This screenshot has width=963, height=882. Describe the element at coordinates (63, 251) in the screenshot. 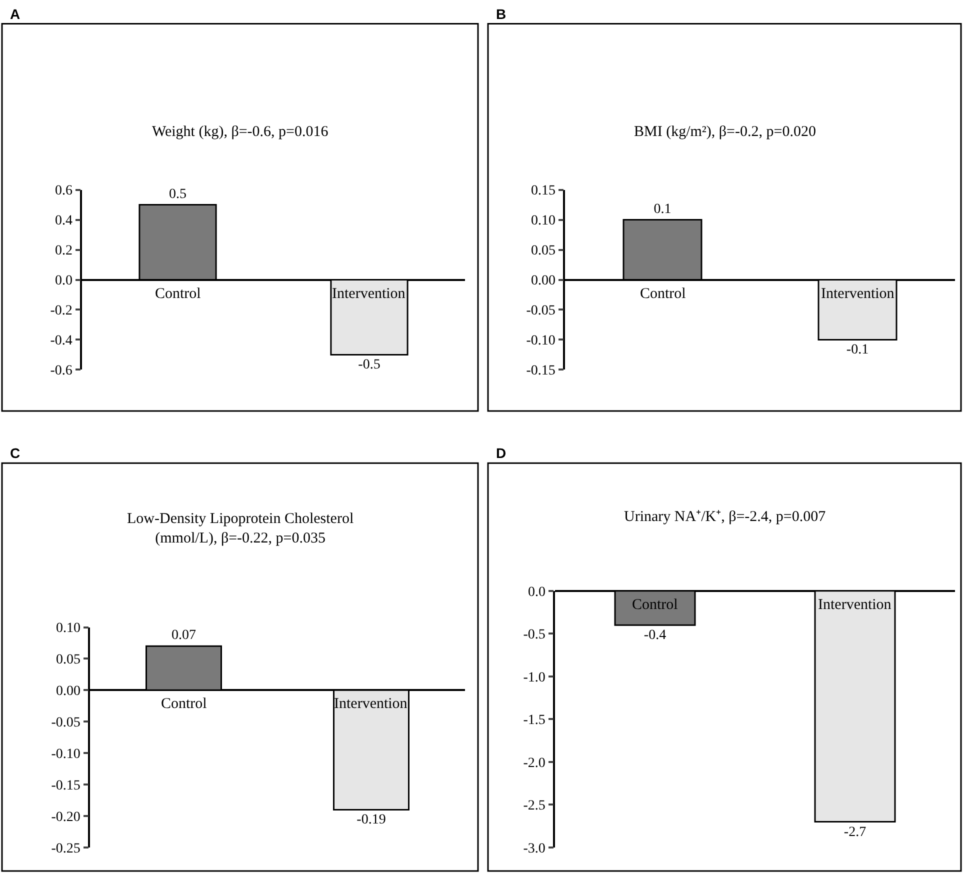

I see `y-tick-label: 0.2` at that location.